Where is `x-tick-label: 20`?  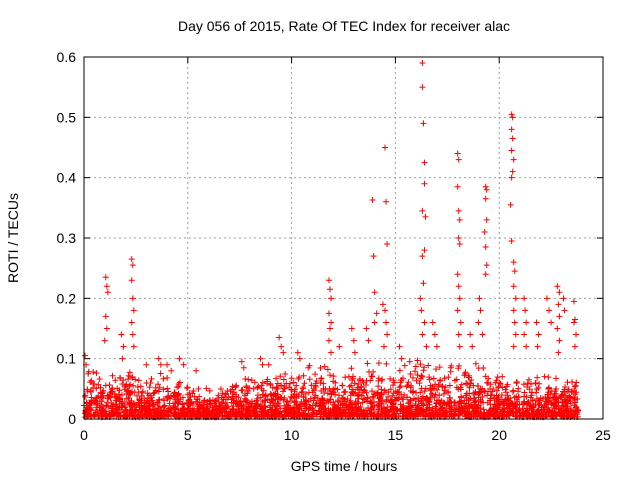
x-tick-label: 20 is located at coordinates (499, 435).